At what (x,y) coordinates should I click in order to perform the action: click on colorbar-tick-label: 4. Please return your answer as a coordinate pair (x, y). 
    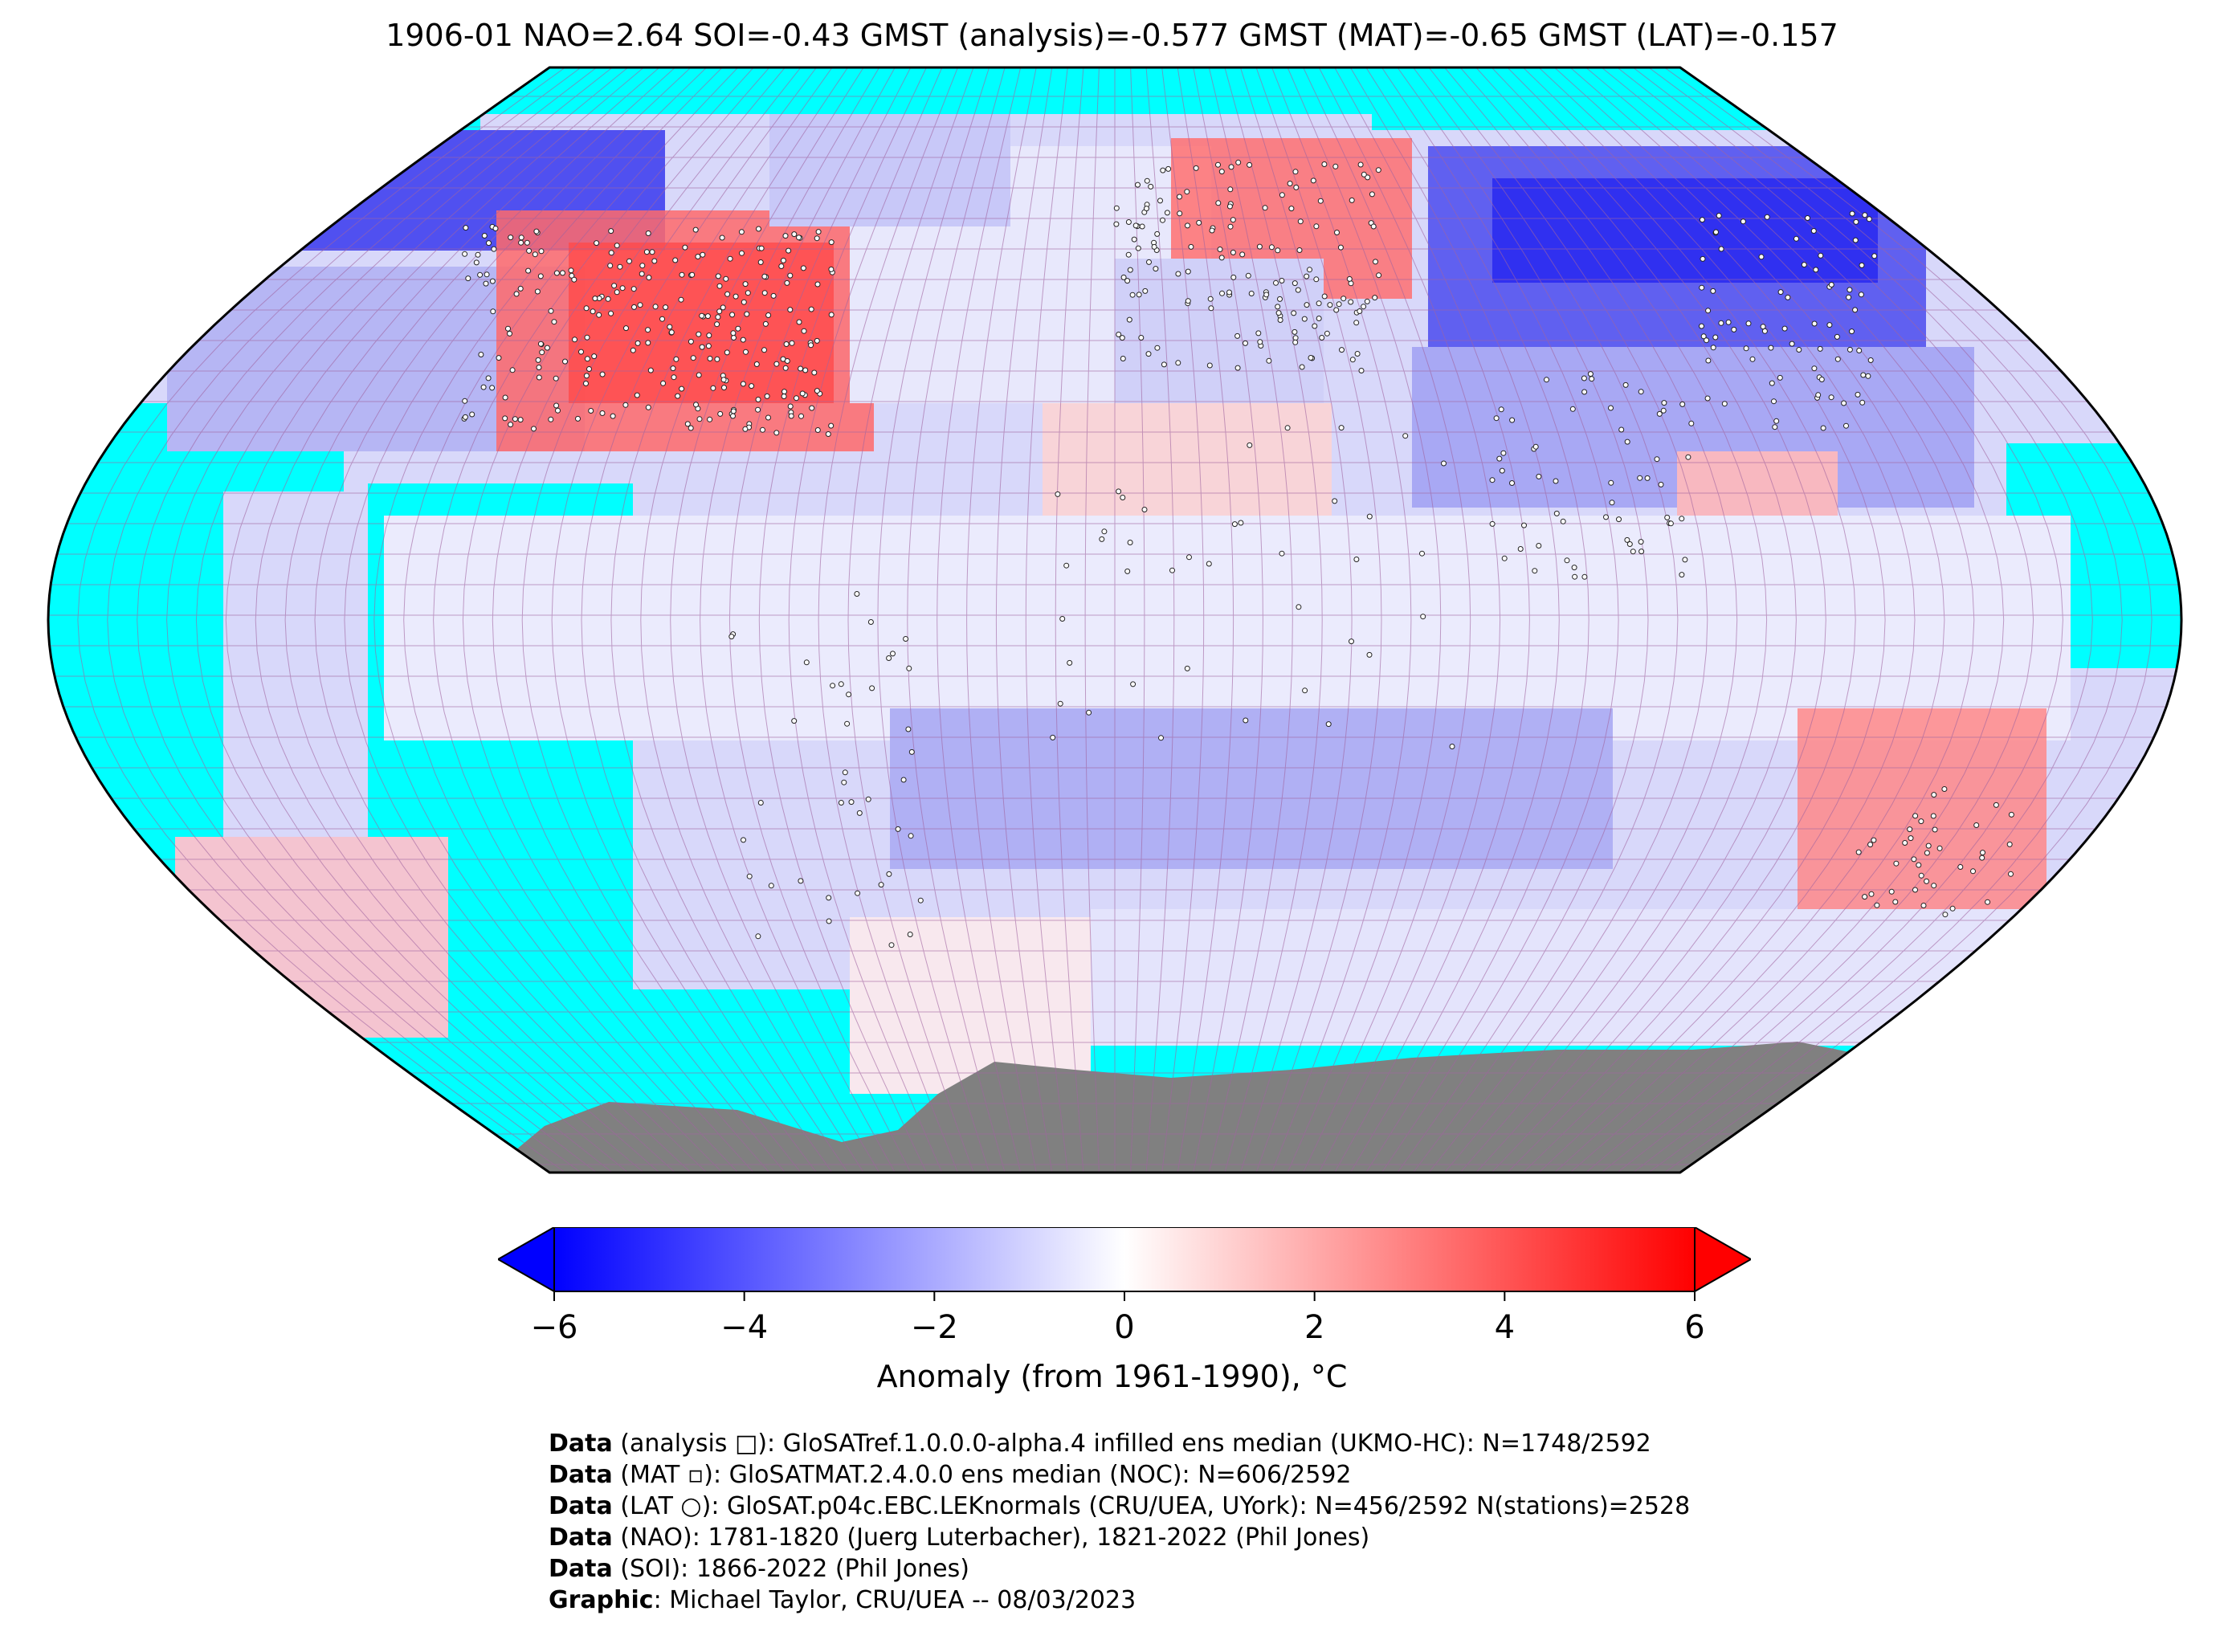
    Looking at the image, I should click on (1505, 1327).